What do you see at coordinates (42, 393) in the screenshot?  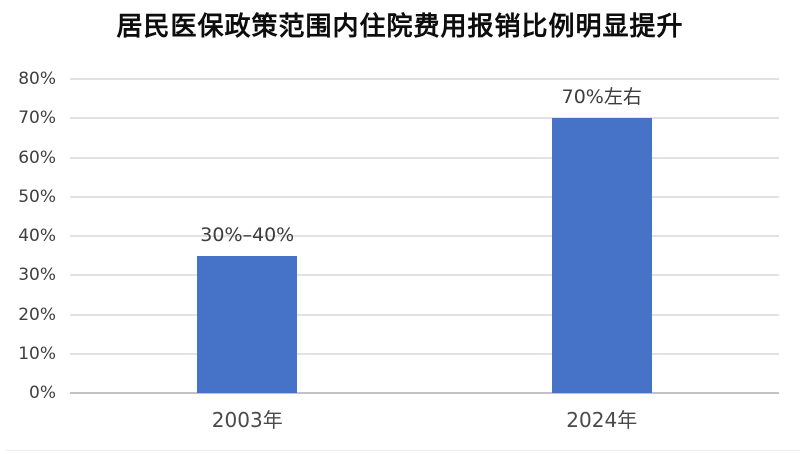 I see `y-tick-label: 0%` at bounding box center [42, 393].